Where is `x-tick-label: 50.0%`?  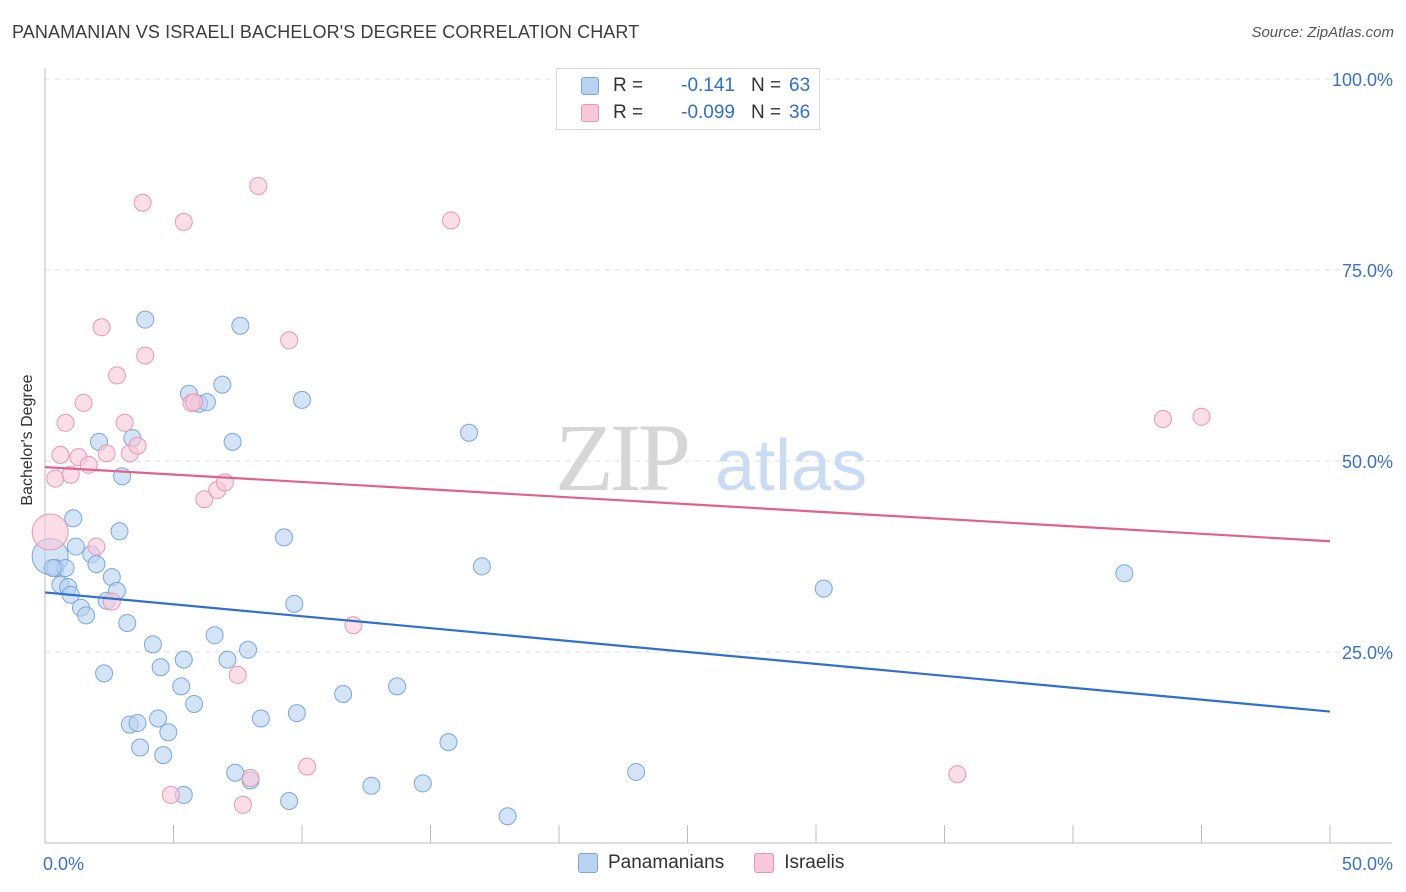 x-tick-label: 50.0% is located at coordinates (1367, 864).